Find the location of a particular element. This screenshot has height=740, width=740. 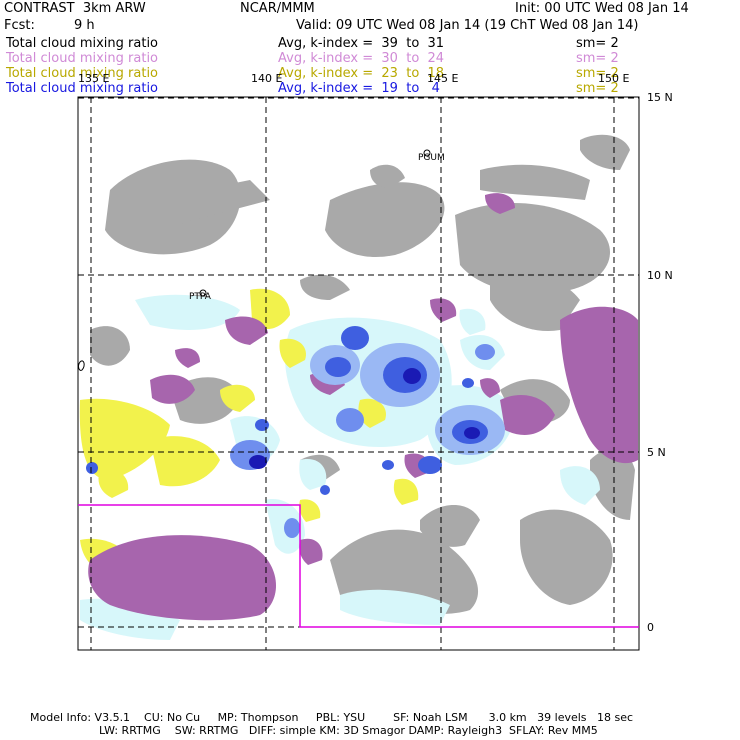

station-ptpa: PTPA is located at coordinates (200, 297).